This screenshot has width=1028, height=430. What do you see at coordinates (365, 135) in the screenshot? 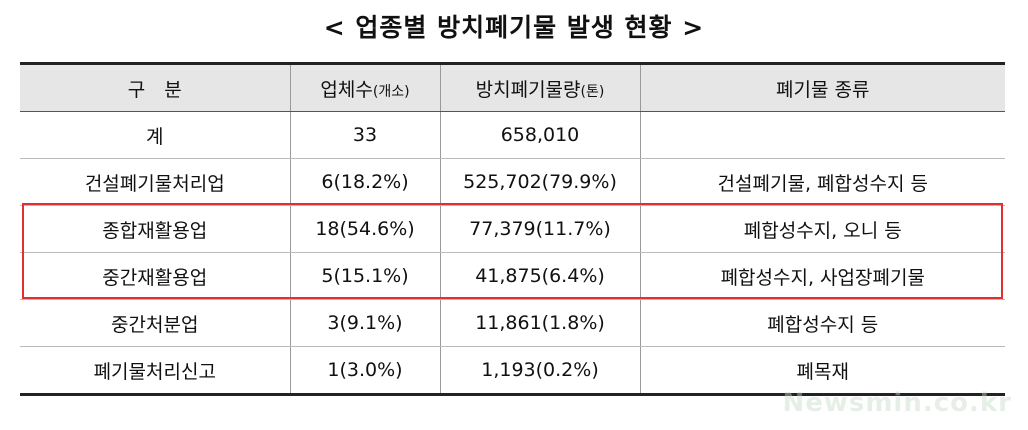
I see `table-cell: 33` at bounding box center [365, 135].